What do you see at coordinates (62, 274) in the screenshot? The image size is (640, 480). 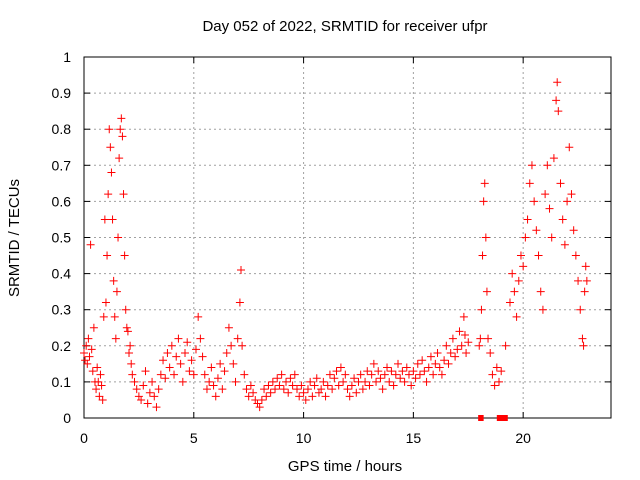 I see `y-tick-label: 0.4` at bounding box center [62, 274].